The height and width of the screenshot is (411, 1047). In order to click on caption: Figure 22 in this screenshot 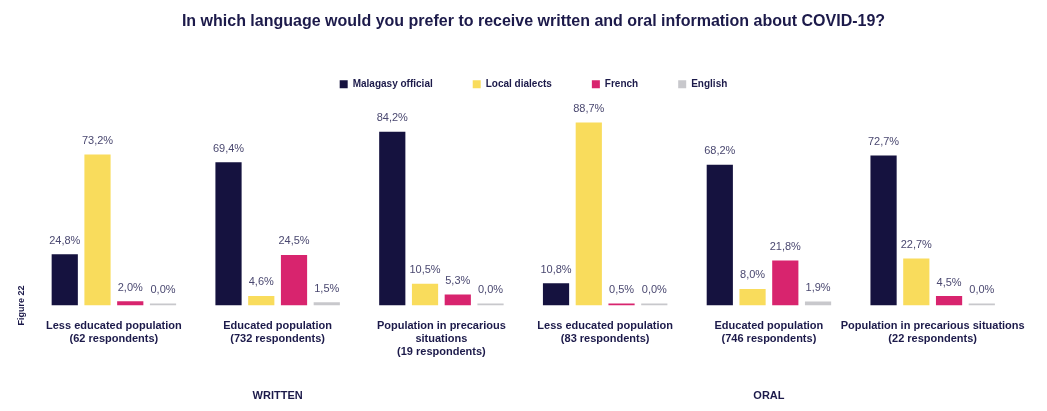, I will do `click(21, 305)`.